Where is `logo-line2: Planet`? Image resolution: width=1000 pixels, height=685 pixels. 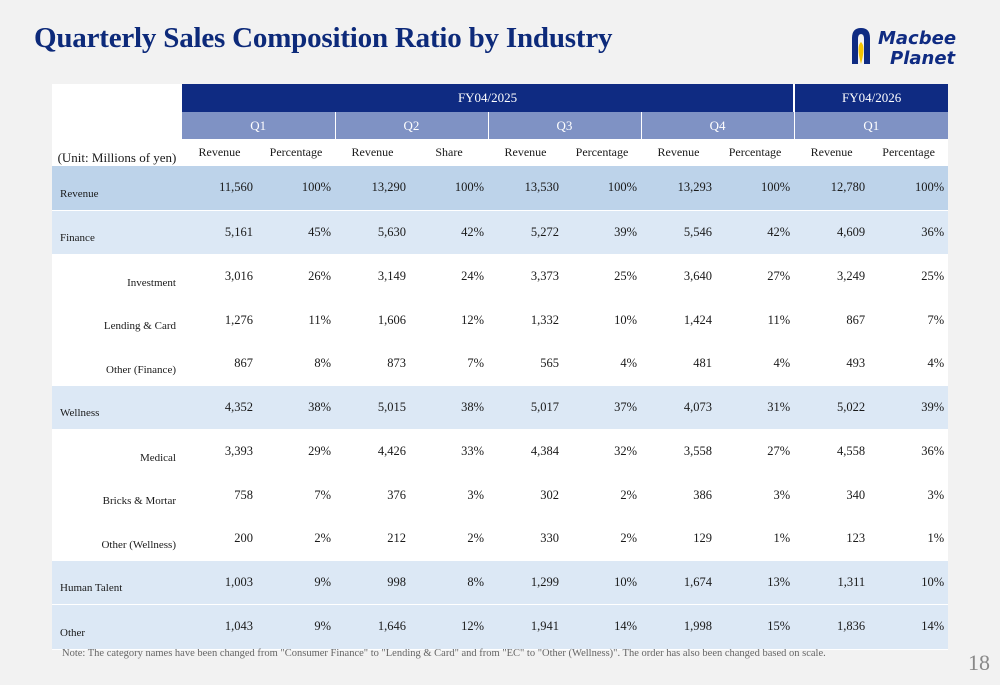 logo-line2: Planet is located at coordinates (923, 58).